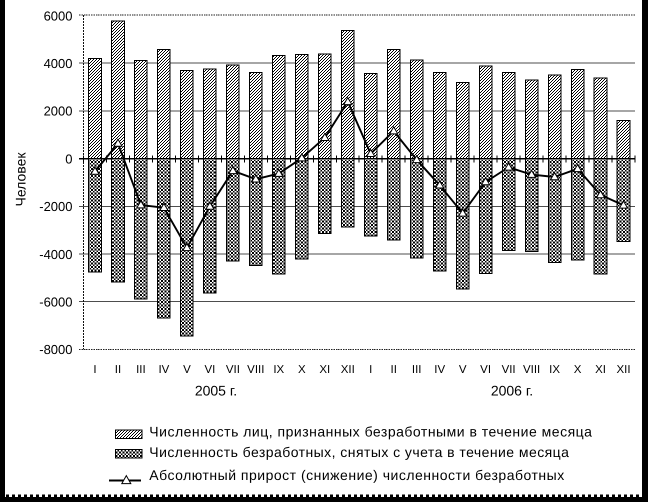  Describe the element at coordinates (55, 302) in the screenshot. I see `svg-text: -6000` at that location.